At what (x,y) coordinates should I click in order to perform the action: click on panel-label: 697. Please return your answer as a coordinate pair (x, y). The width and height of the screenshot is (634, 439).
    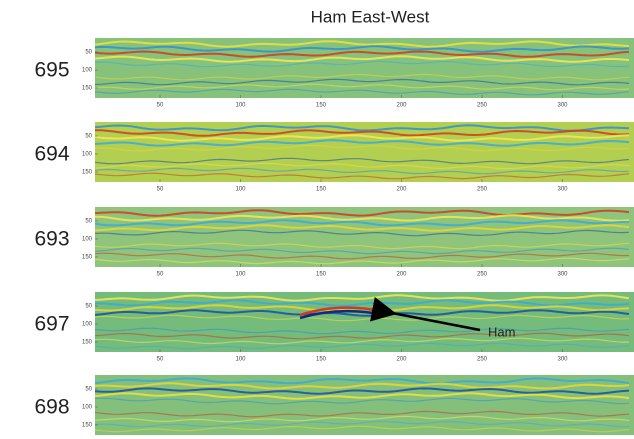
    Looking at the image, I should click on (51, 324).